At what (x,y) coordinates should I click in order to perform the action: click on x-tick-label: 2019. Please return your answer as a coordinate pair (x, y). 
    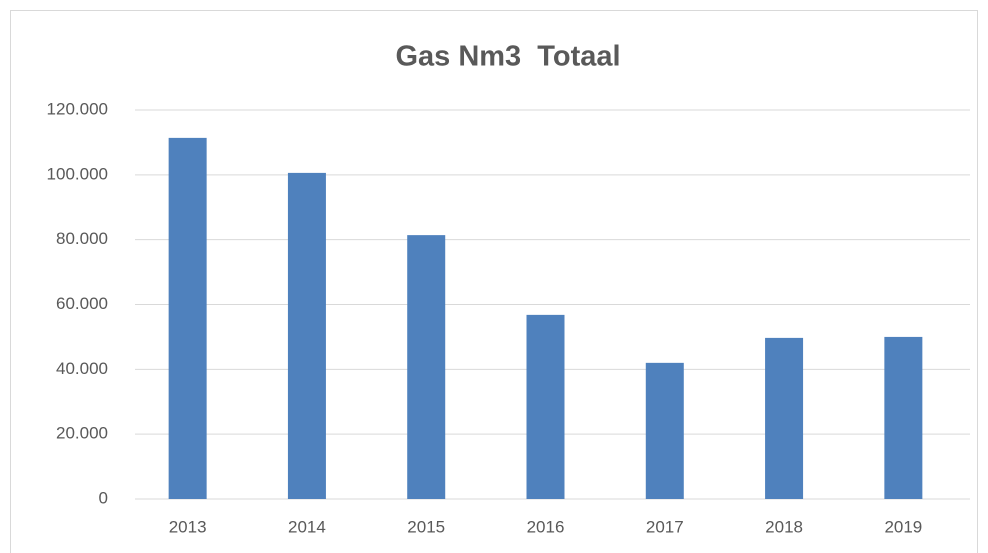
    Looking at the image, I should click on (903, 526).